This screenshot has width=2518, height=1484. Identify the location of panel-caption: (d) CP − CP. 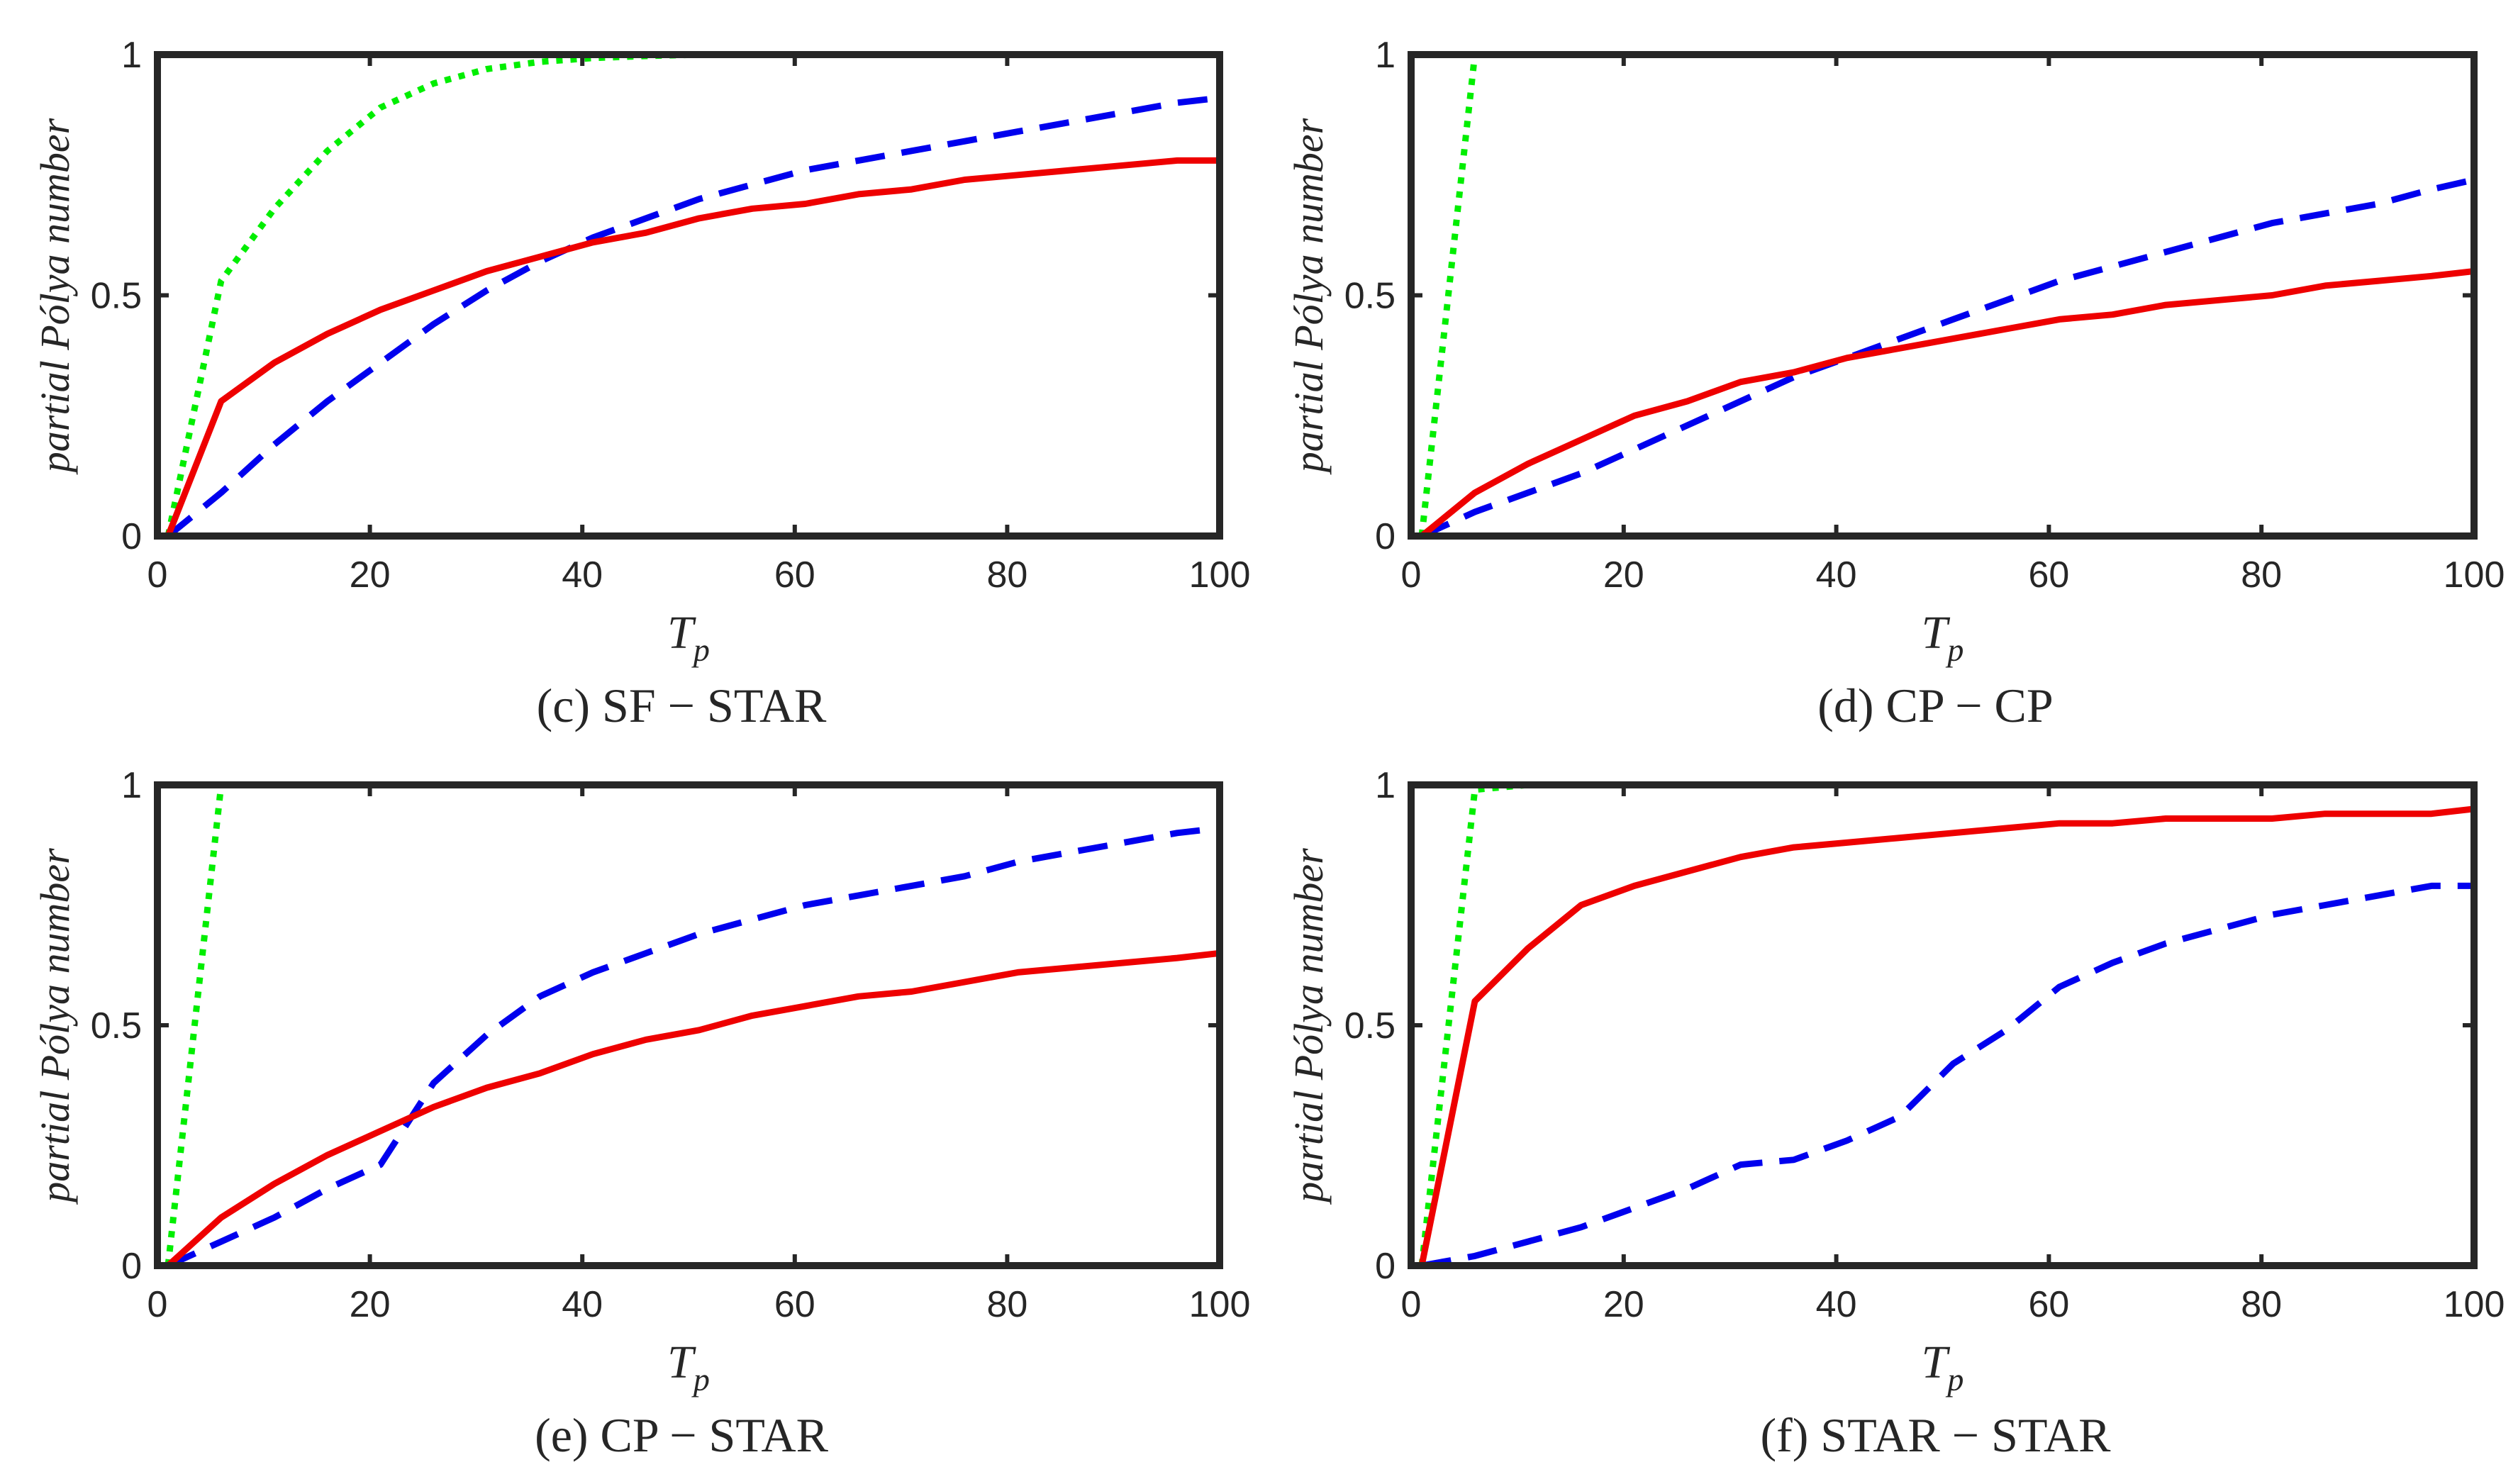
(1935, 705).